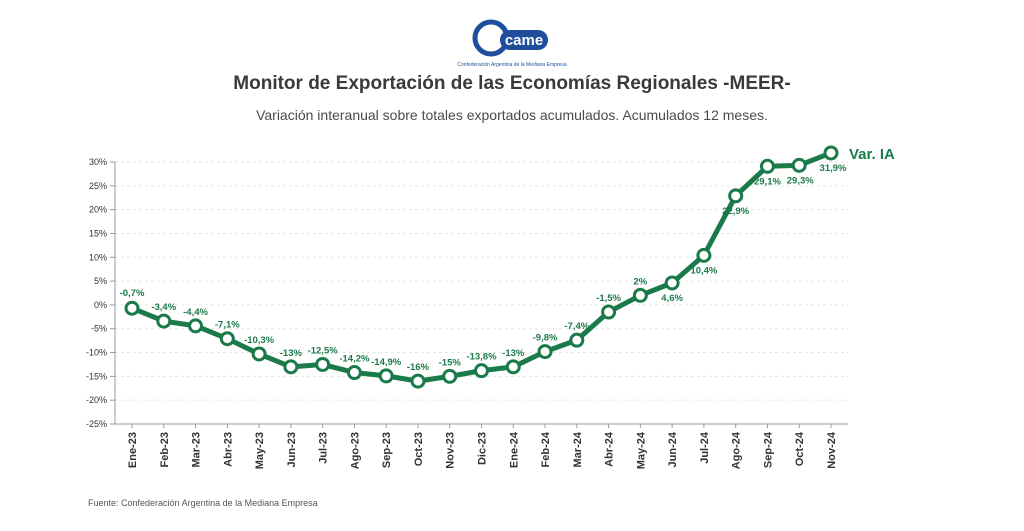 This screenshot has height=531, width=1024. I want to click on y-tick-label: -5%, so click(99, 329).